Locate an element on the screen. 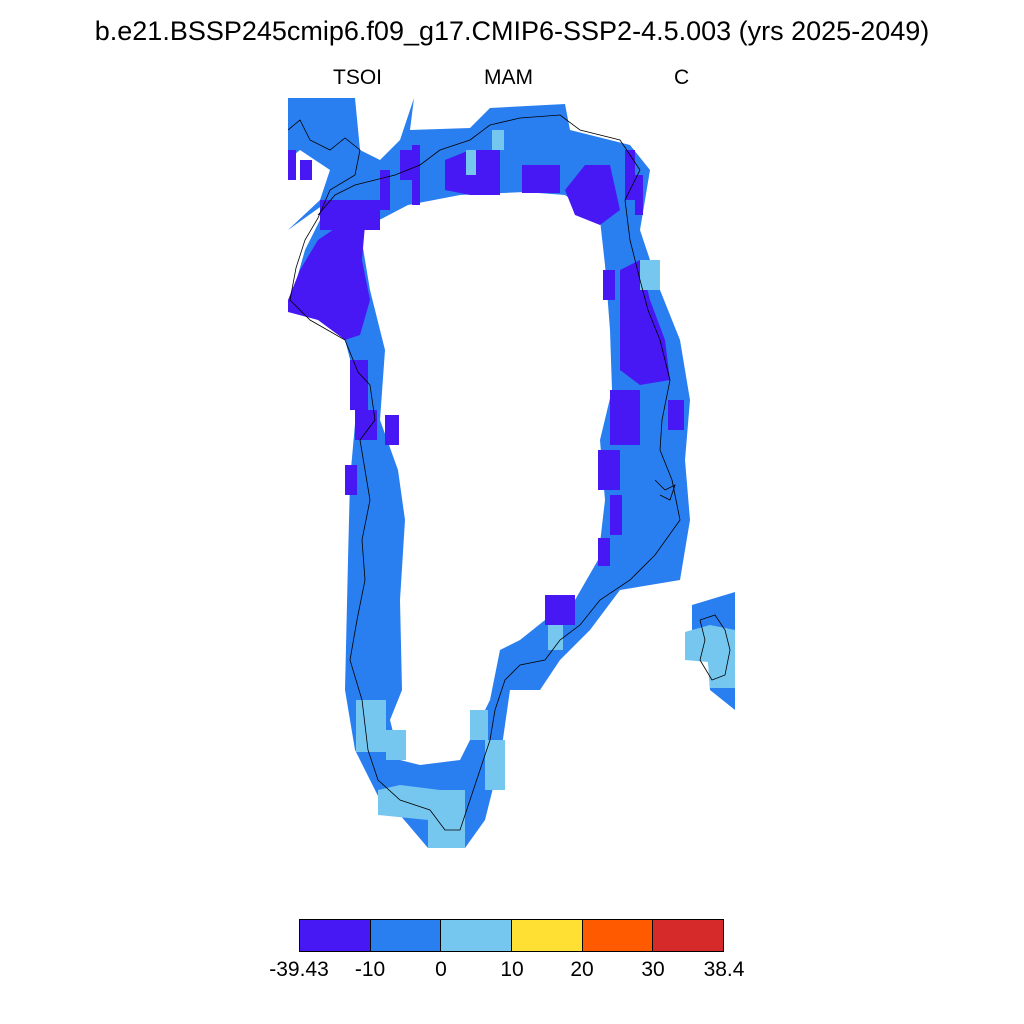 The height and width of the screenshot is (1024, 1024). mild-cells-south is located at coordinates (421, 816).